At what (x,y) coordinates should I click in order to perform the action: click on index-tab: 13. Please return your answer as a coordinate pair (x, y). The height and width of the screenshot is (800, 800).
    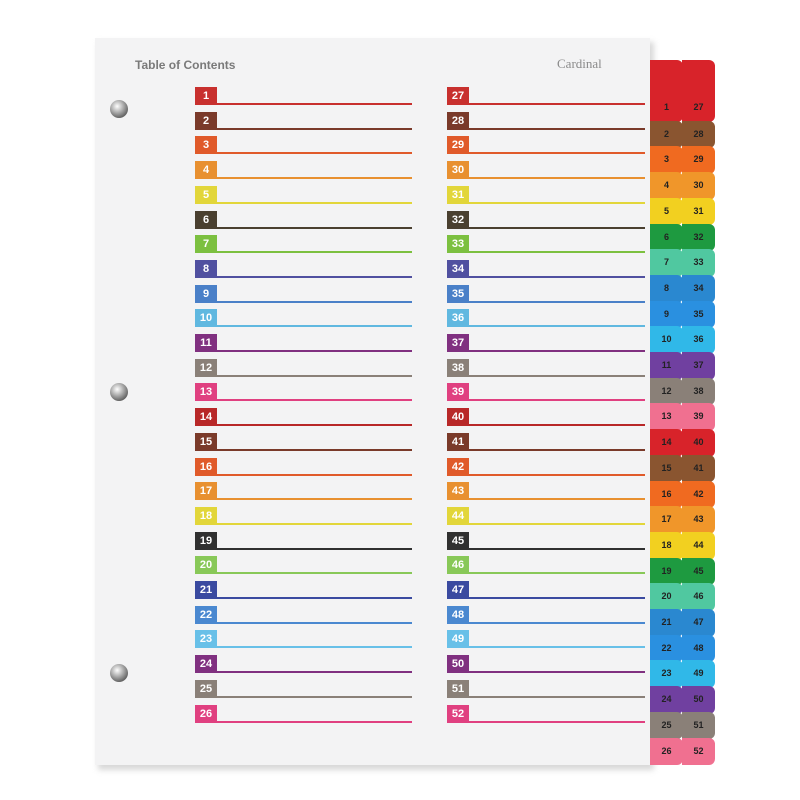
    Looking at the image, I should click on (666, 417).